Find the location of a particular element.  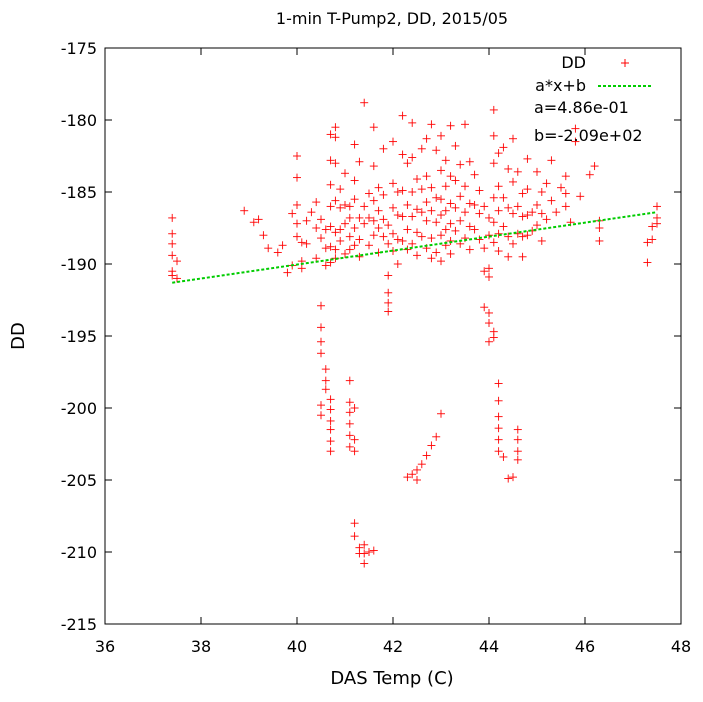

y-tick-label: -175 is located at coordinates (79, 48).